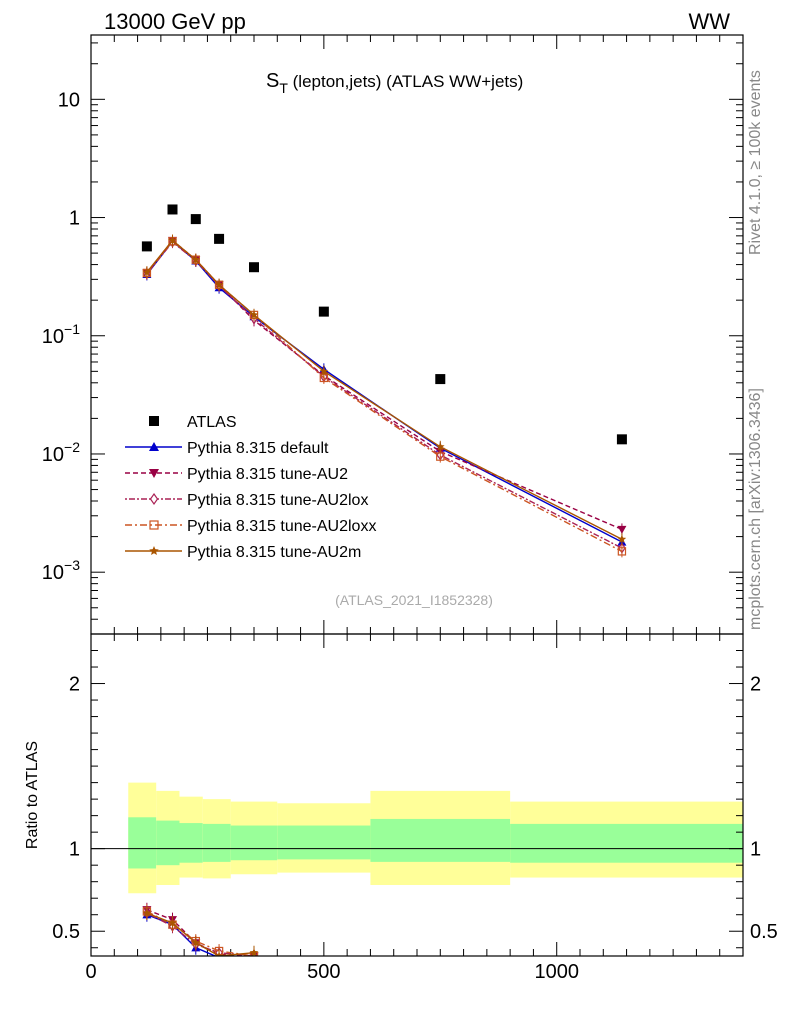 This screenshot has width=786, height=1024. Describe the element at coordinates (405, 81) in the screenshot. I see `plot-title-rest: (lepton,jets) (ATLAS WW+jets)` at that location.